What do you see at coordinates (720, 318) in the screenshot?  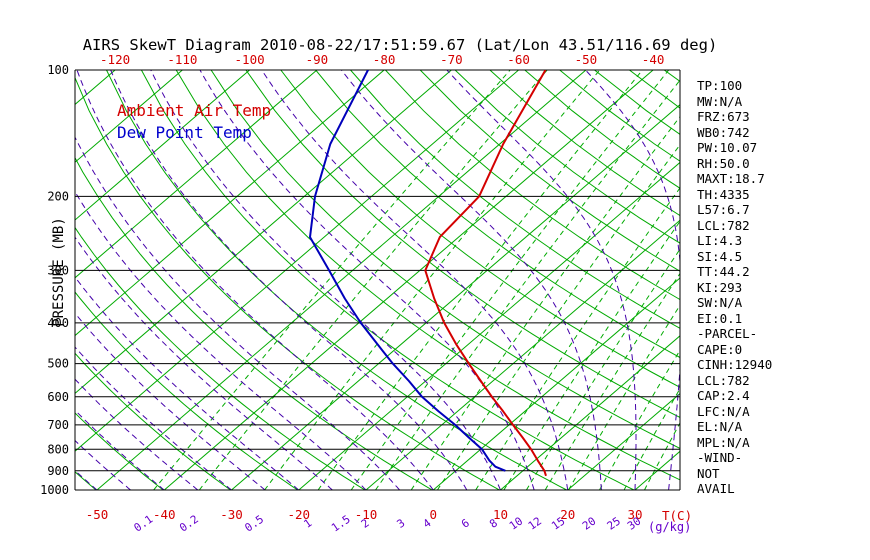 I see `stats-line: EI:0.1` at bounding box center [720, 318].